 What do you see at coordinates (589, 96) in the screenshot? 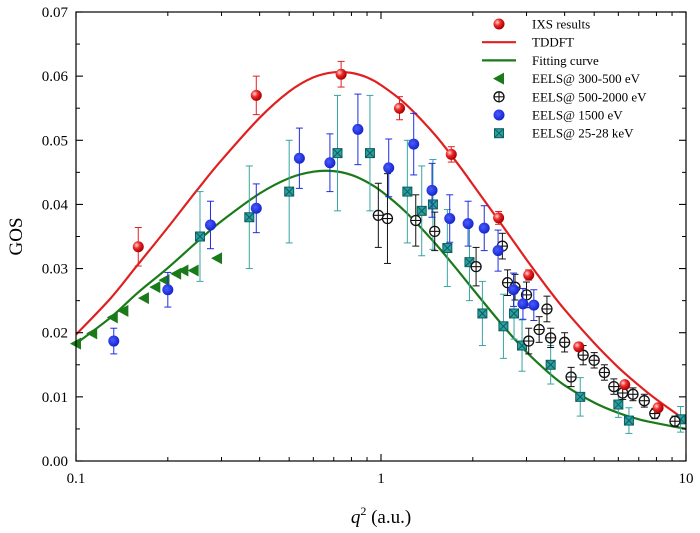
I see `legend-label: EELS@ 500-2000 eV` at bounding box center [589, 96].